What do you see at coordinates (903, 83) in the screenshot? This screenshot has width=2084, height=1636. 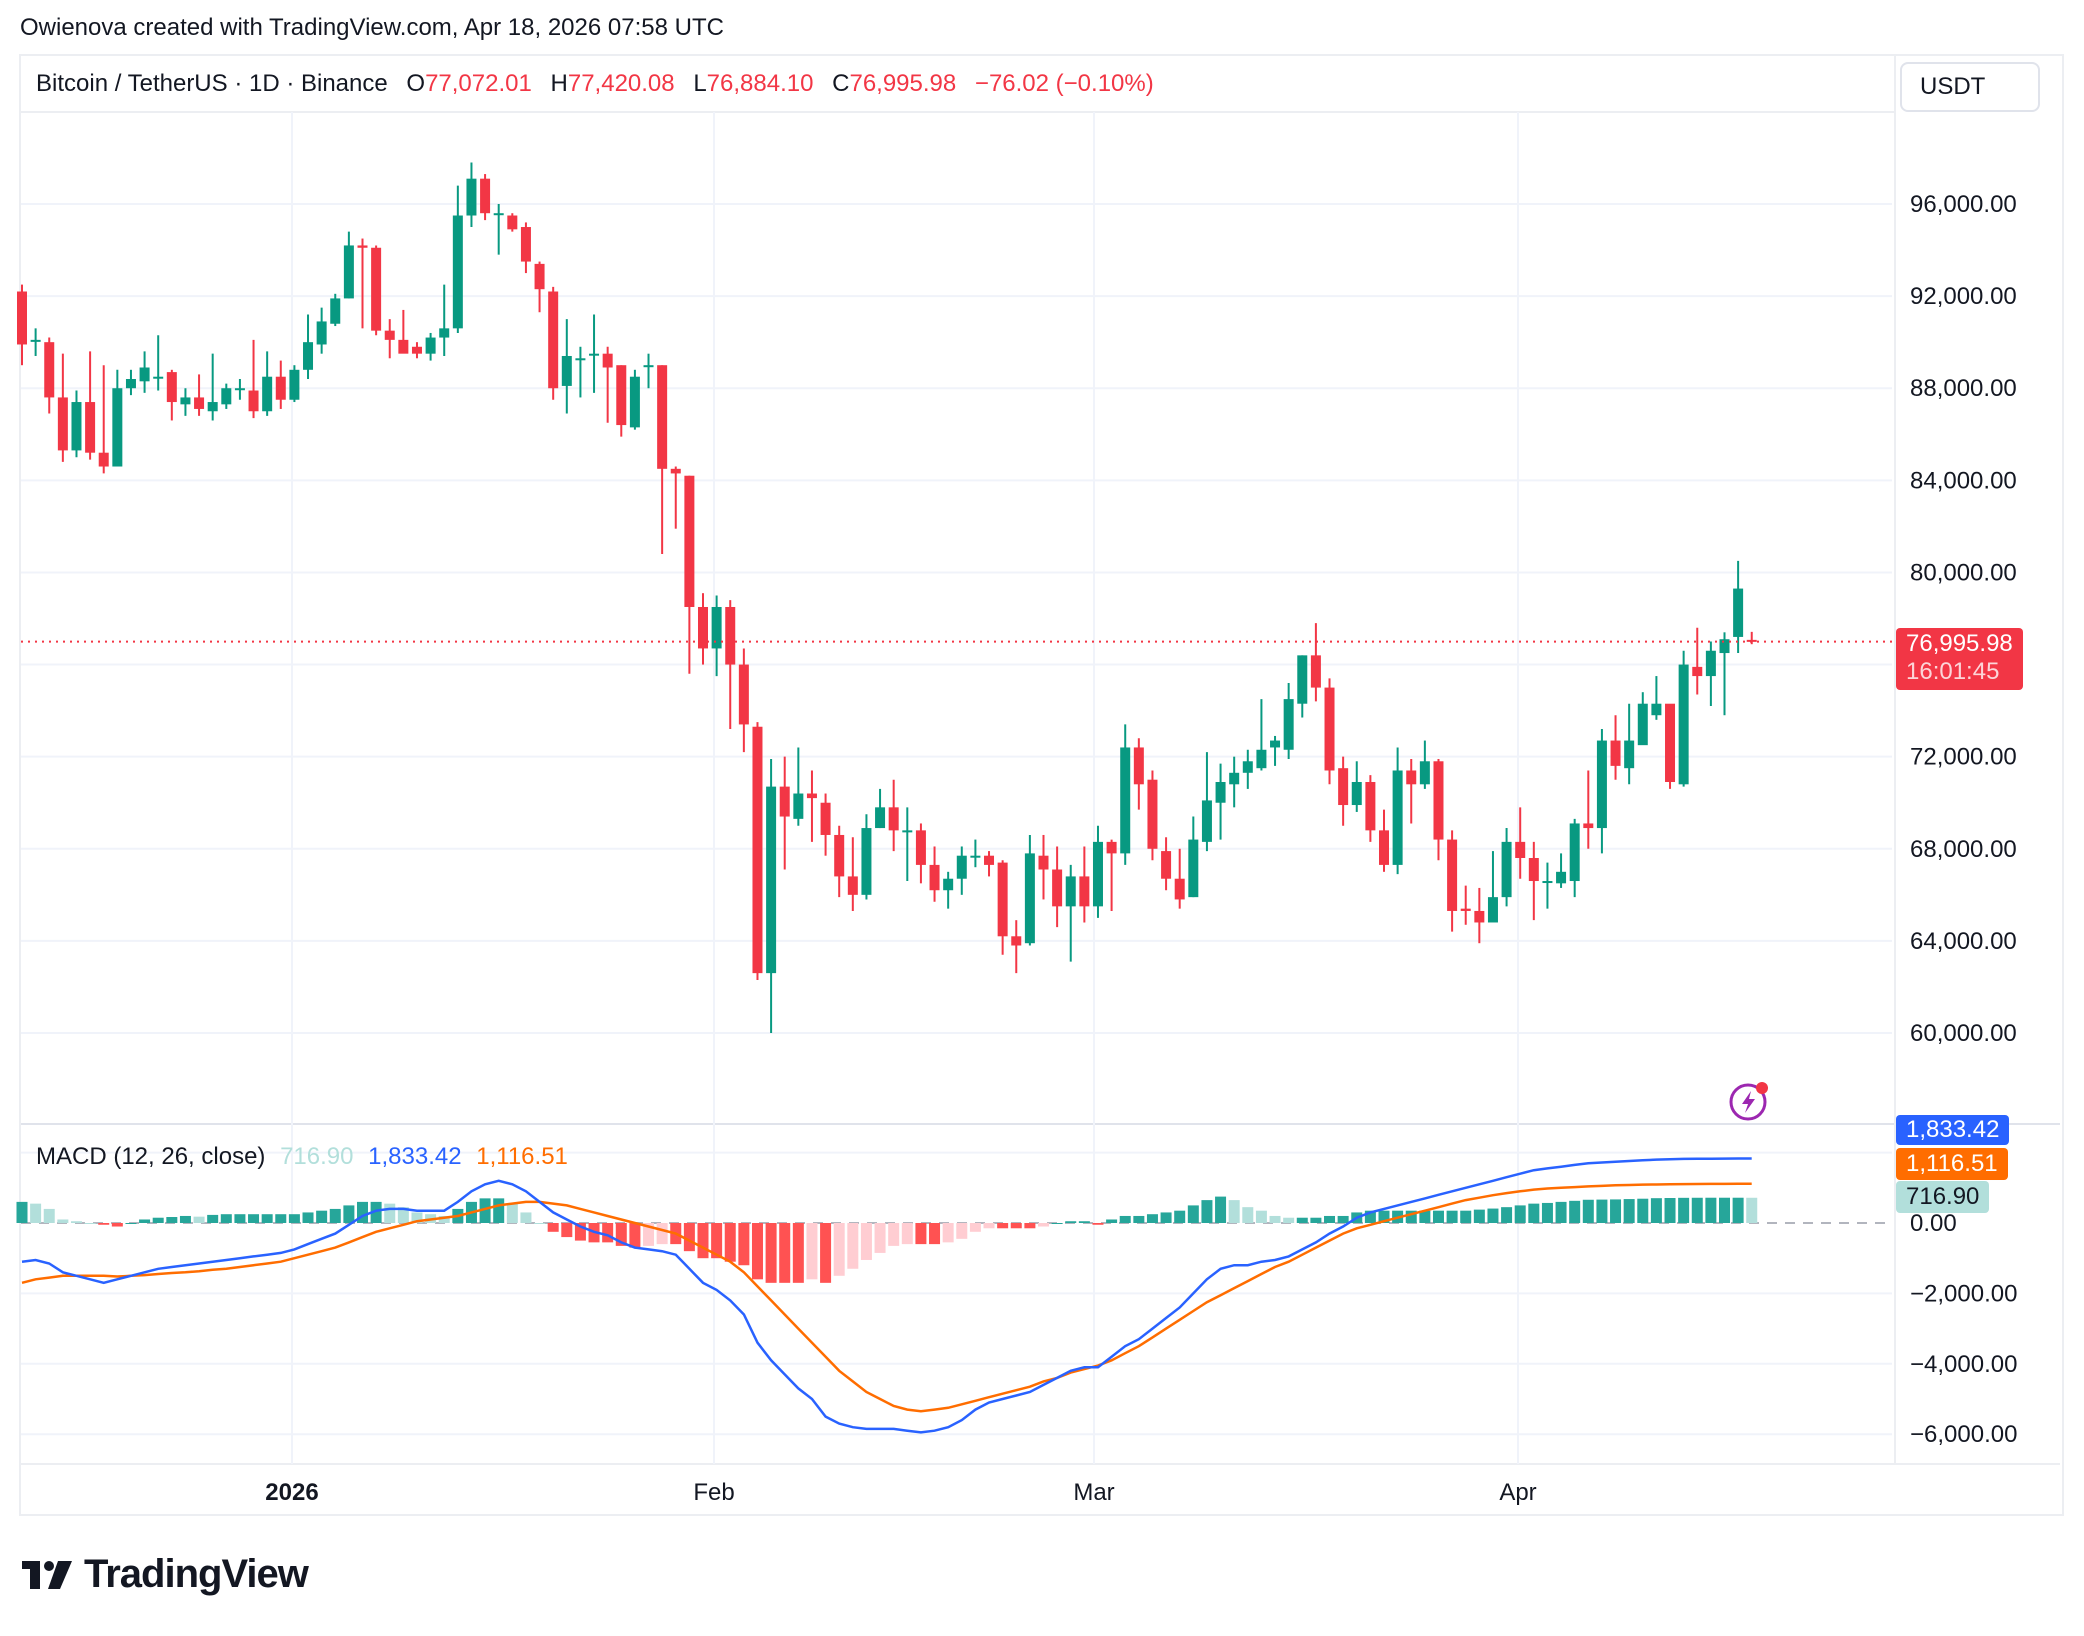 I see `close-value: 76,995.98` at bounding box center [903, 83].